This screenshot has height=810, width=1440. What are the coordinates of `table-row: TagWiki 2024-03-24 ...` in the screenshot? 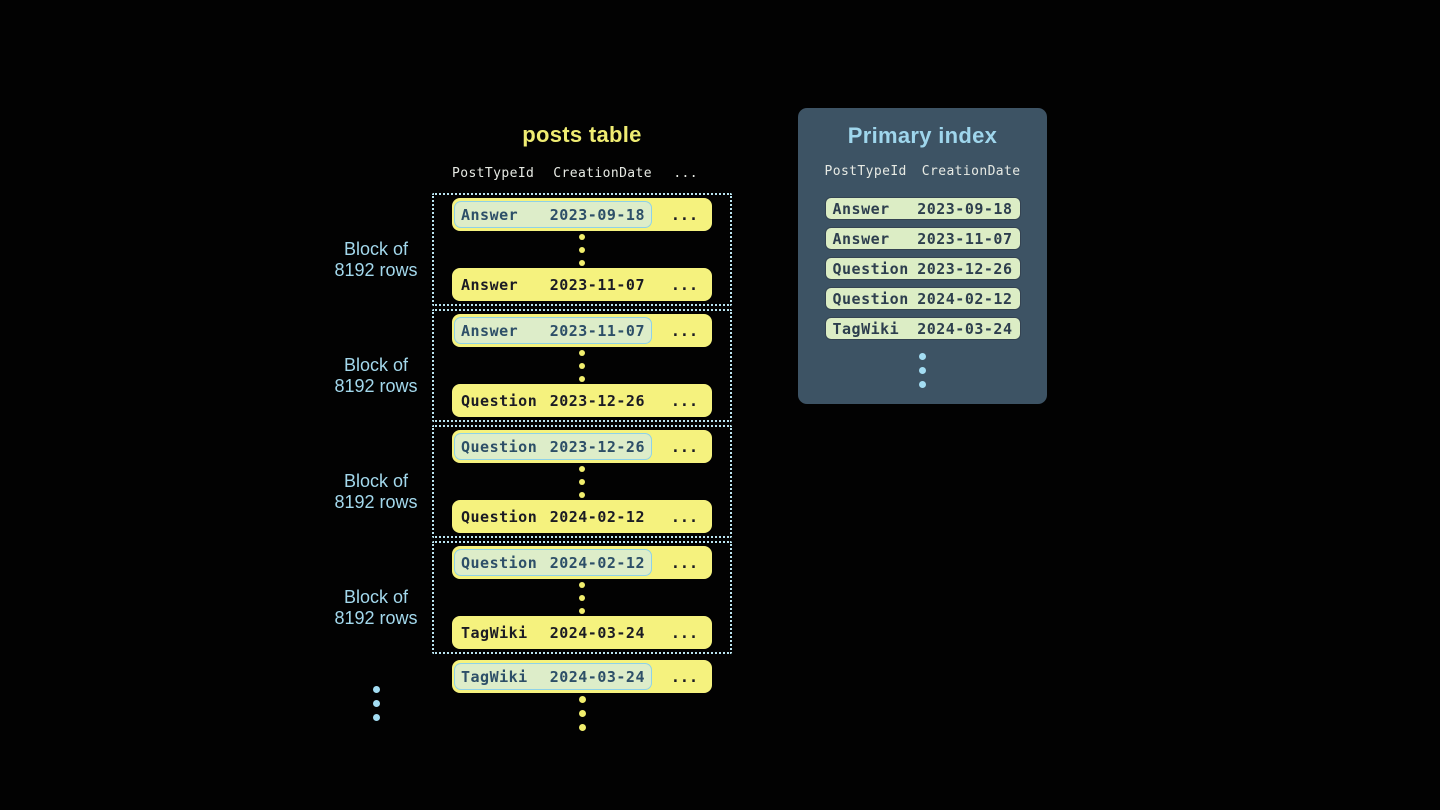 It's located at (582, 632).